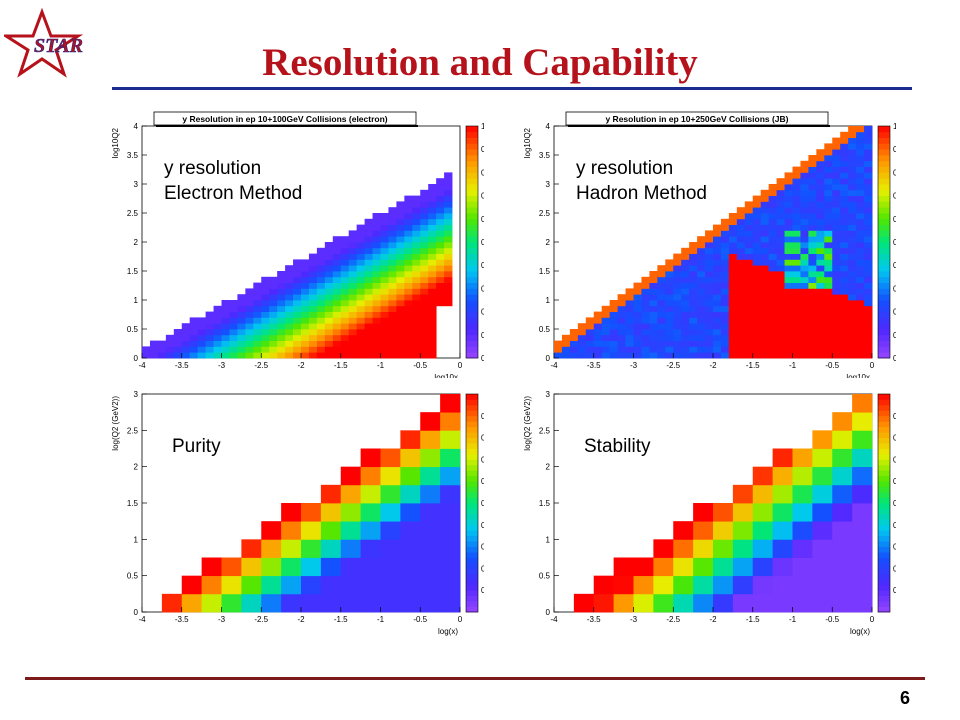  What do you see at coordinates (832, 619) in the screenshot?
I see `x-tick-label: -0.5` at bounding box center [832, 619].